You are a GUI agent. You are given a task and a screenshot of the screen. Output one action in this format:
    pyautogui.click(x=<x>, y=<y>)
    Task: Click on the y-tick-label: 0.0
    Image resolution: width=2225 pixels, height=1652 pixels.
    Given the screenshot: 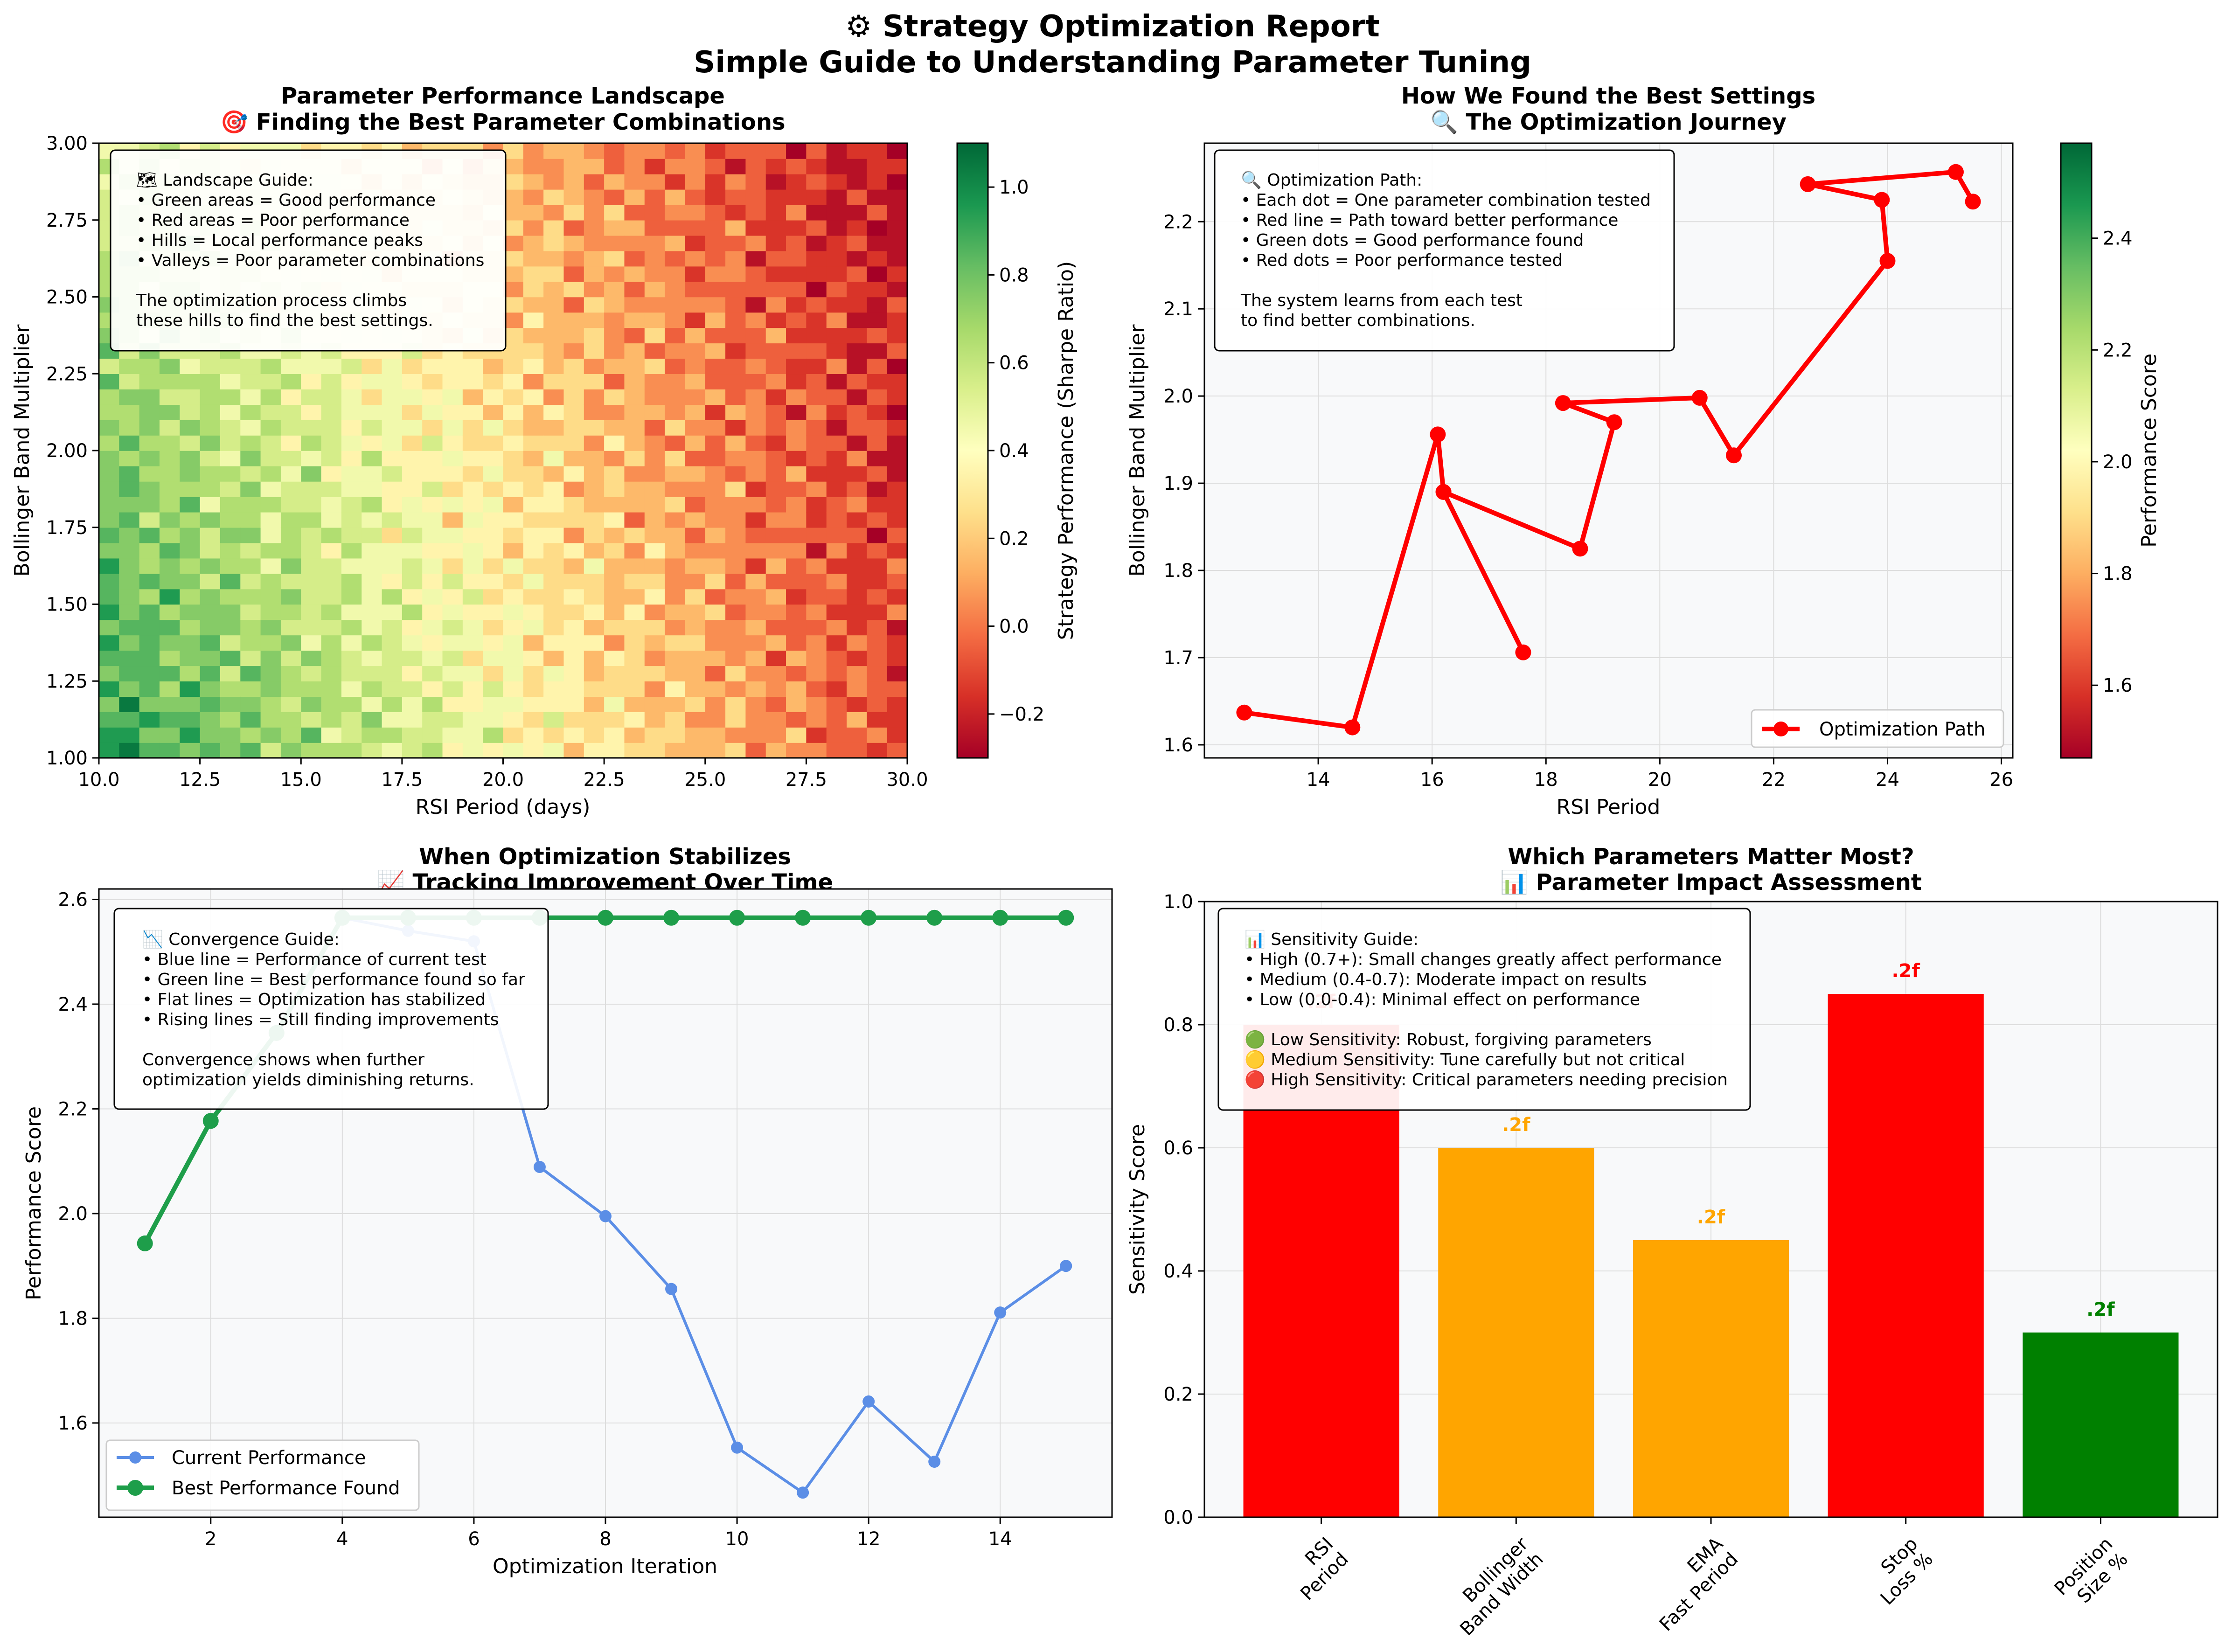 What is the action you would take?
    pyautogui.click(x=1178, y=1518)
    